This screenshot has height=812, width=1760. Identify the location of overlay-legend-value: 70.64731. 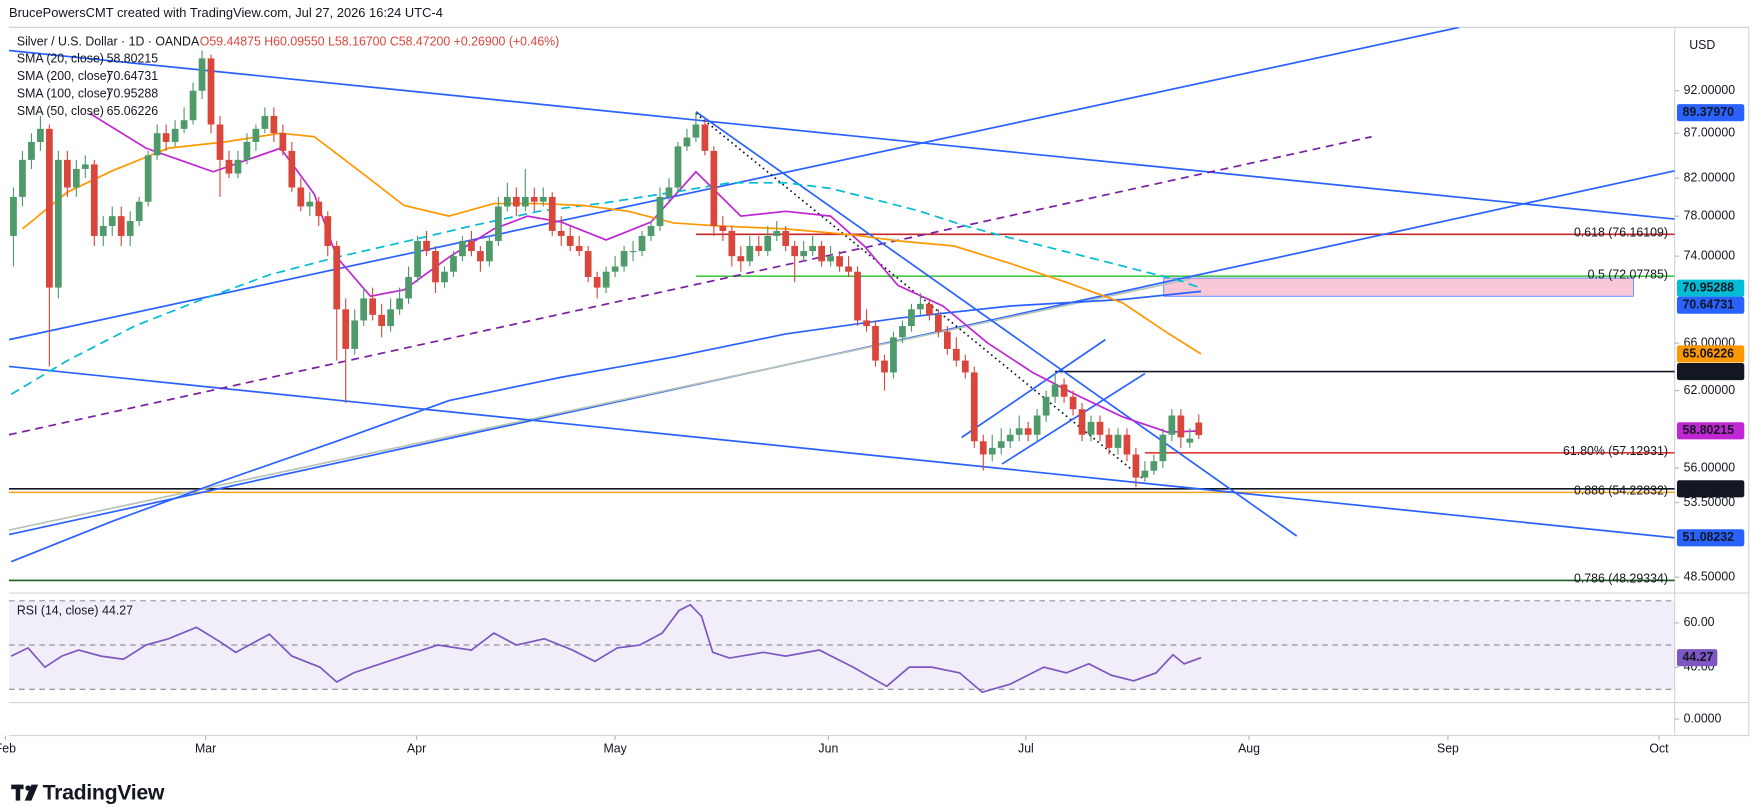
(133, 76).